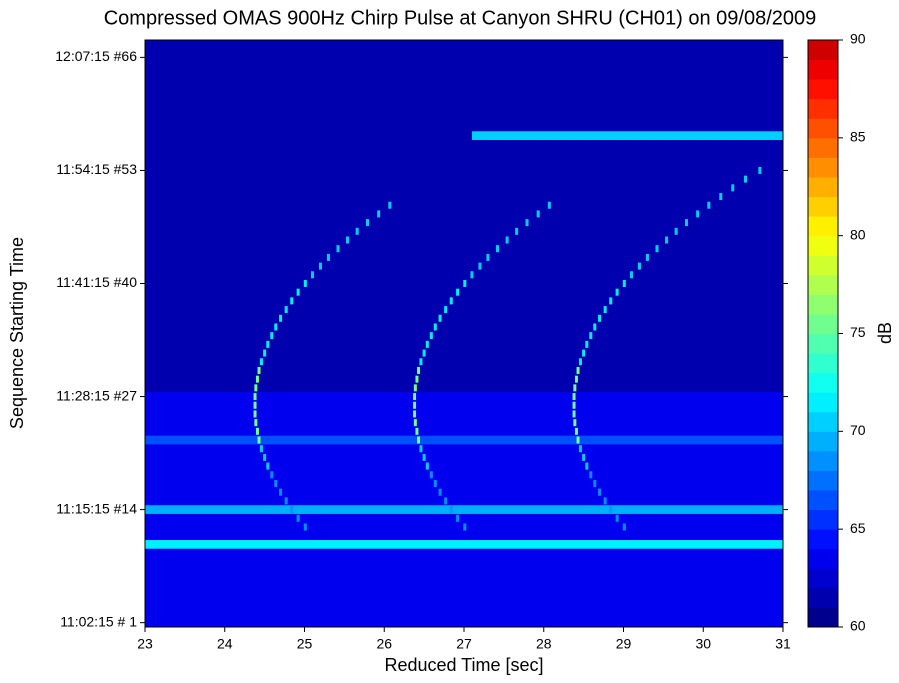 The image size is (899, 683). Describe the element at coordinates (96, 282) in the screenshot. I see `y-tick-label: 11:41:15 #40` at that location.